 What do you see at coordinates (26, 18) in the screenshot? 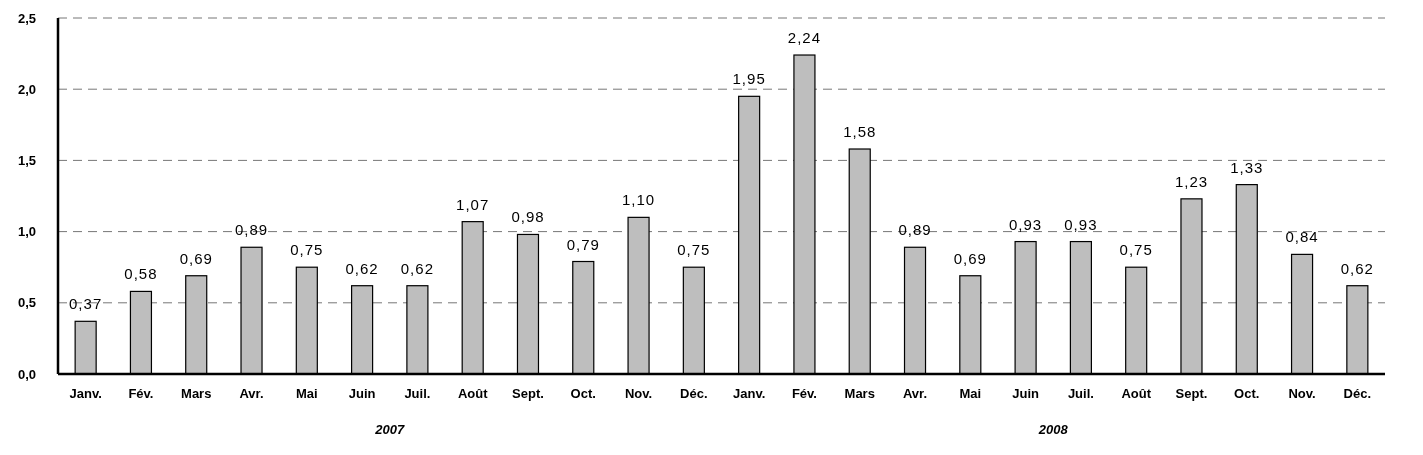
I see `y-tick-label: 2,5` at bounding box center [26, 18].